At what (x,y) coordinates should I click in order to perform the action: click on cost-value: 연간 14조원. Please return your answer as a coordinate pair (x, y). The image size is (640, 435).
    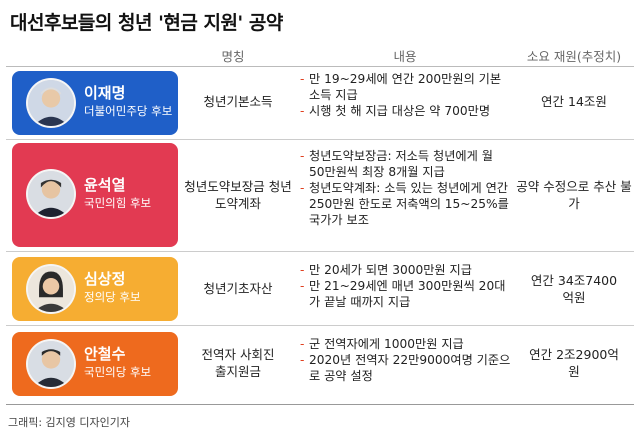
    Looking at the image, I should click on (574, 101).